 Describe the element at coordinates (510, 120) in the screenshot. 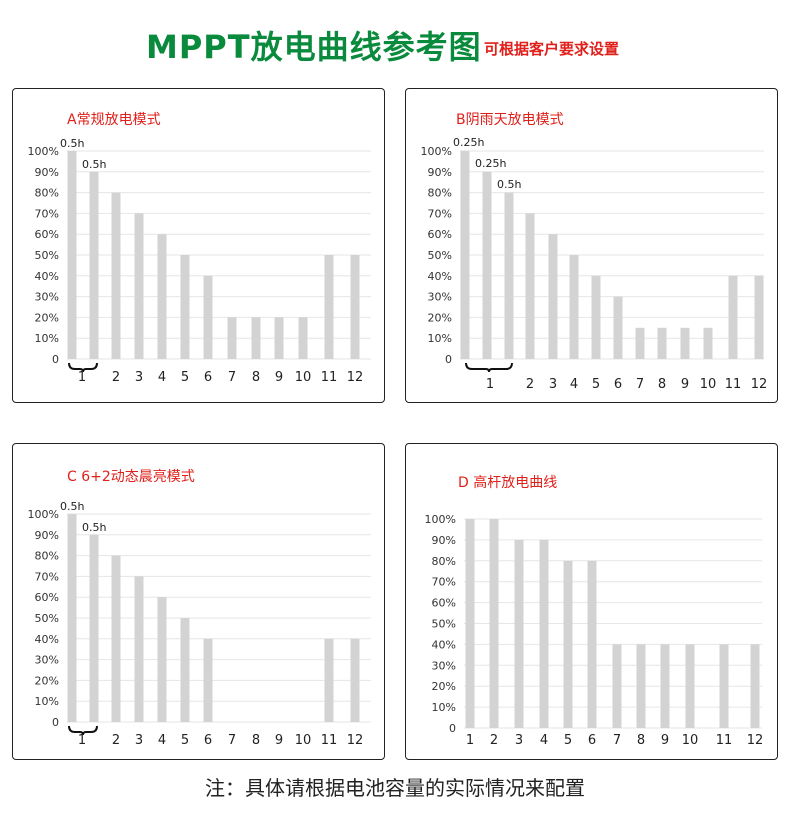

I see `chart-title: B阴雨天放电模式` at that location.